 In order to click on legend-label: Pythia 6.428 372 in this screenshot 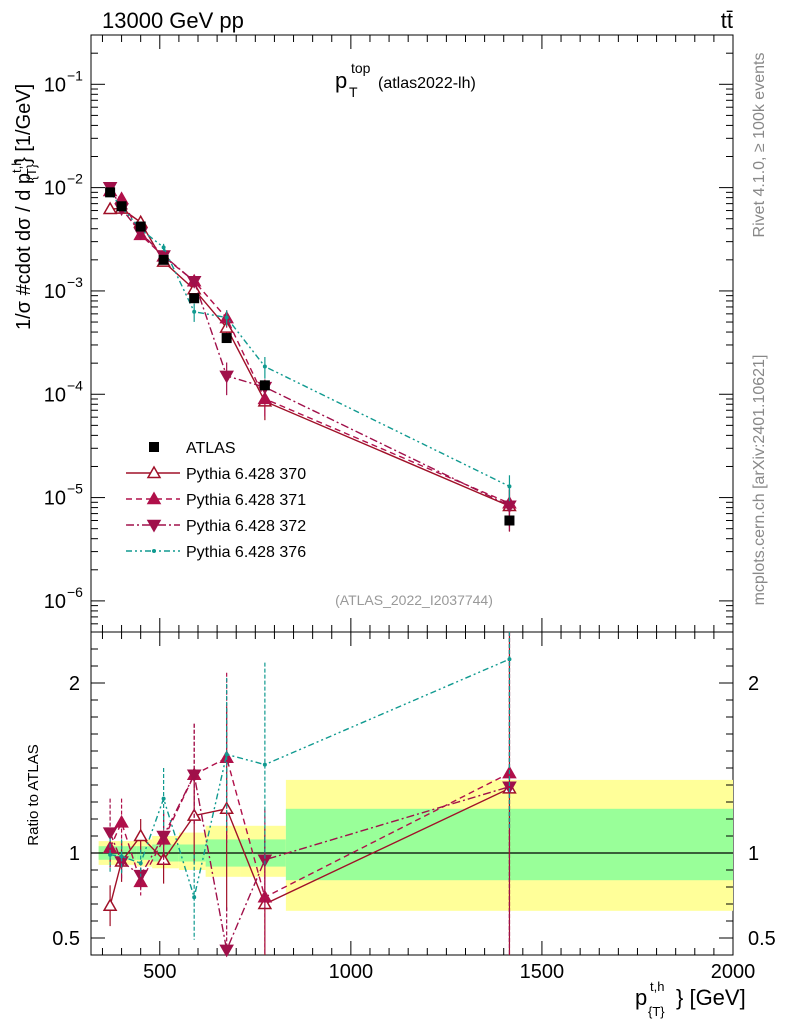, I will do `click(246, 526)`.